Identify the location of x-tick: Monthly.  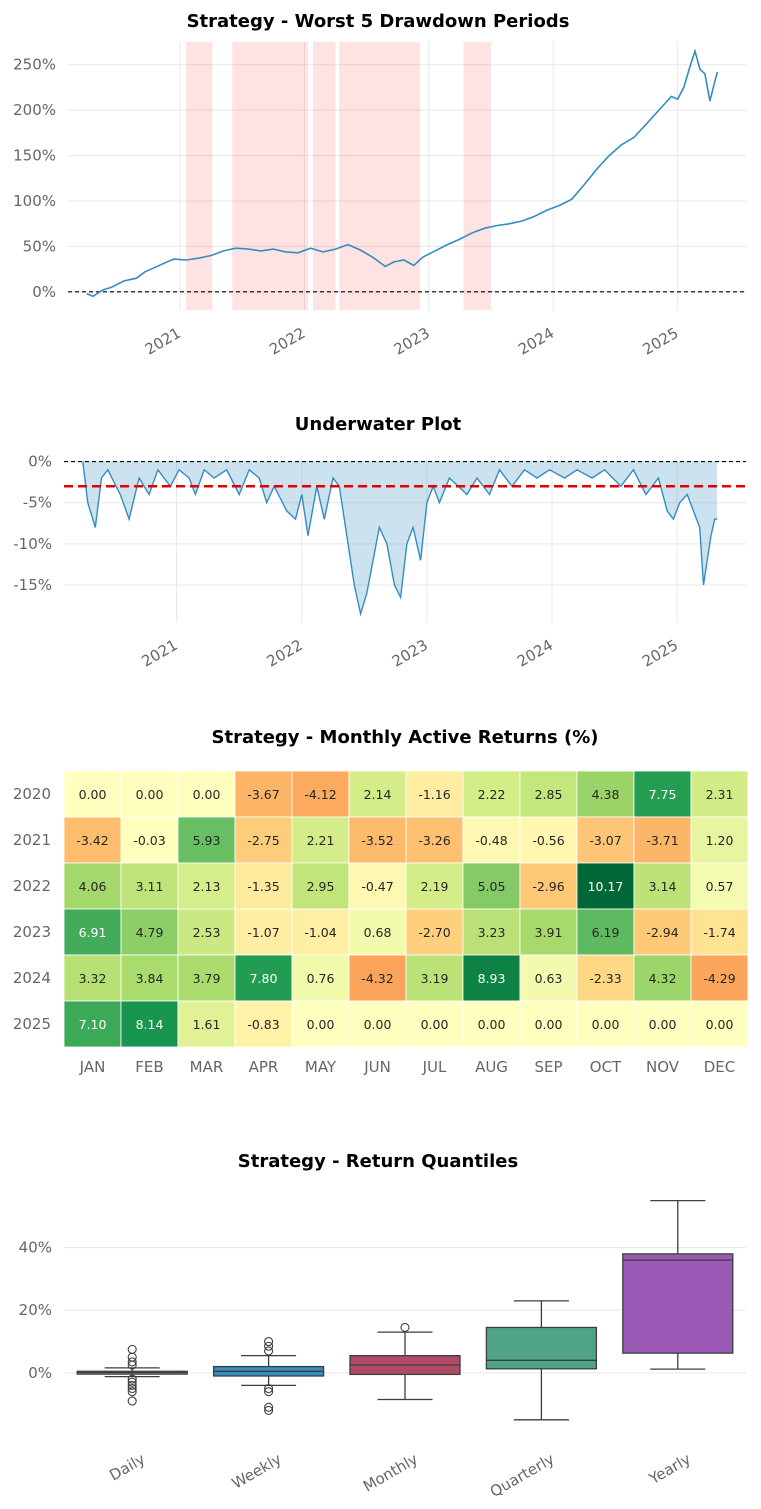
(390, 1473).